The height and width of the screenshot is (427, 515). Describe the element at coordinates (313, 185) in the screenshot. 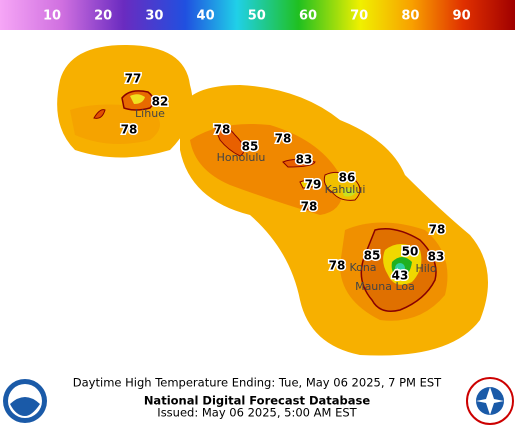

I see `temperature-label: 79` at that location.